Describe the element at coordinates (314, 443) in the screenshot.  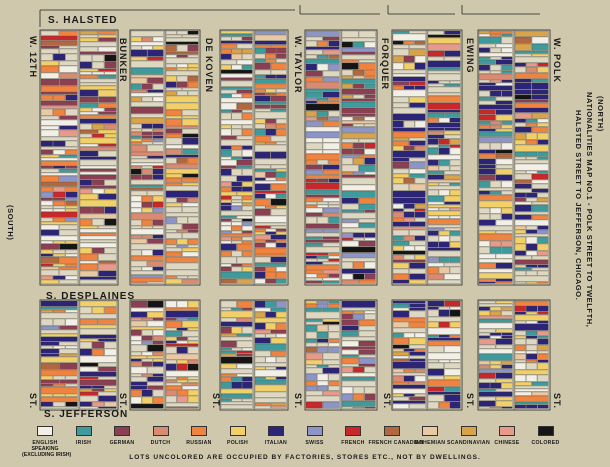
I see `legend-label: SWISS` at that location.